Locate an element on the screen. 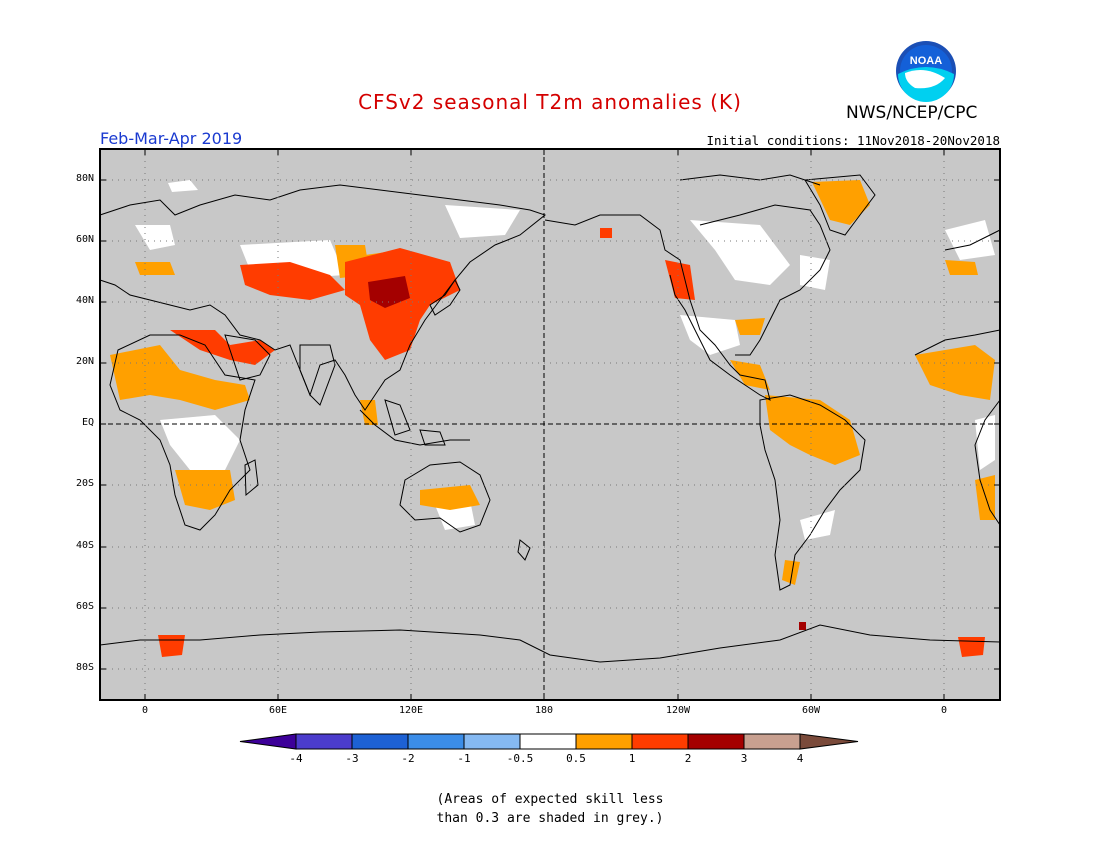 The width and height of the screenshot is (1100, 850). skill-note-line2: than 0.3 are shaded in grey.) is located at coordinates (550, 818).